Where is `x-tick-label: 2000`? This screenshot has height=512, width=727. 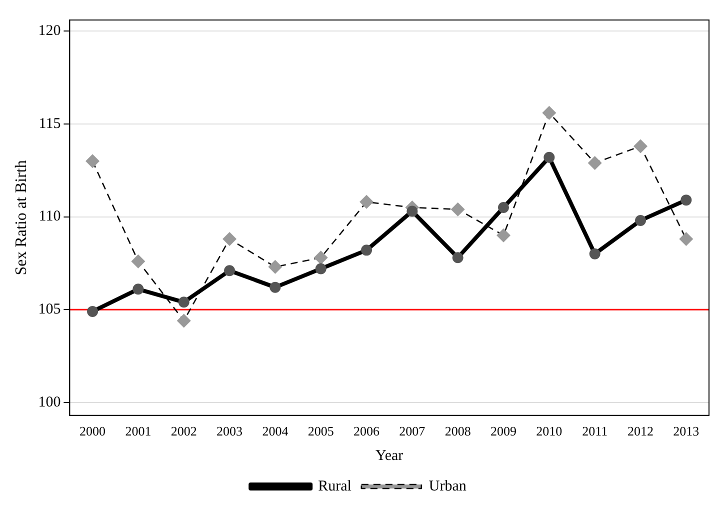 x-tick-label: 2000 is located at coordinates (93, 431).